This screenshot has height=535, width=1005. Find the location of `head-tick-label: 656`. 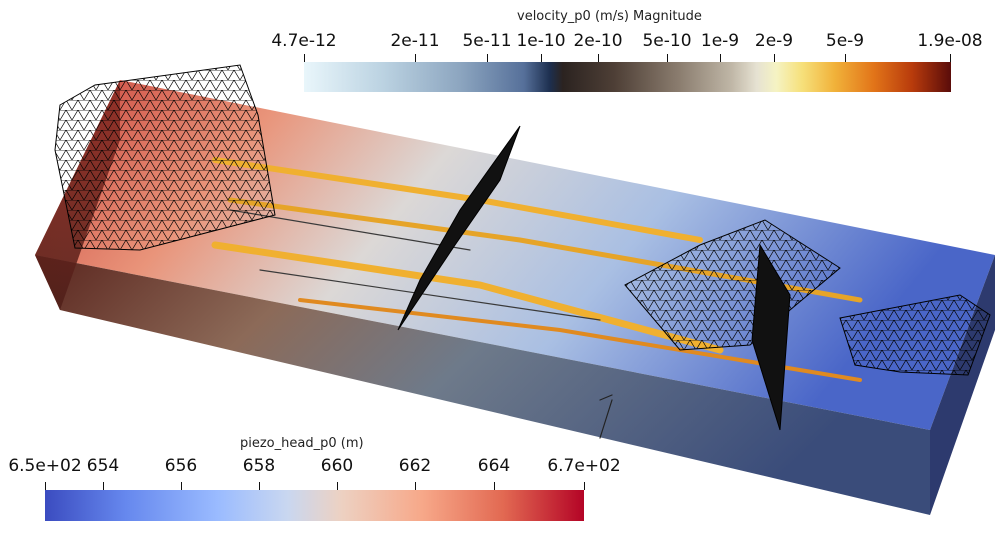

head-tick-label: 656 is located at coordinates (181, 466).